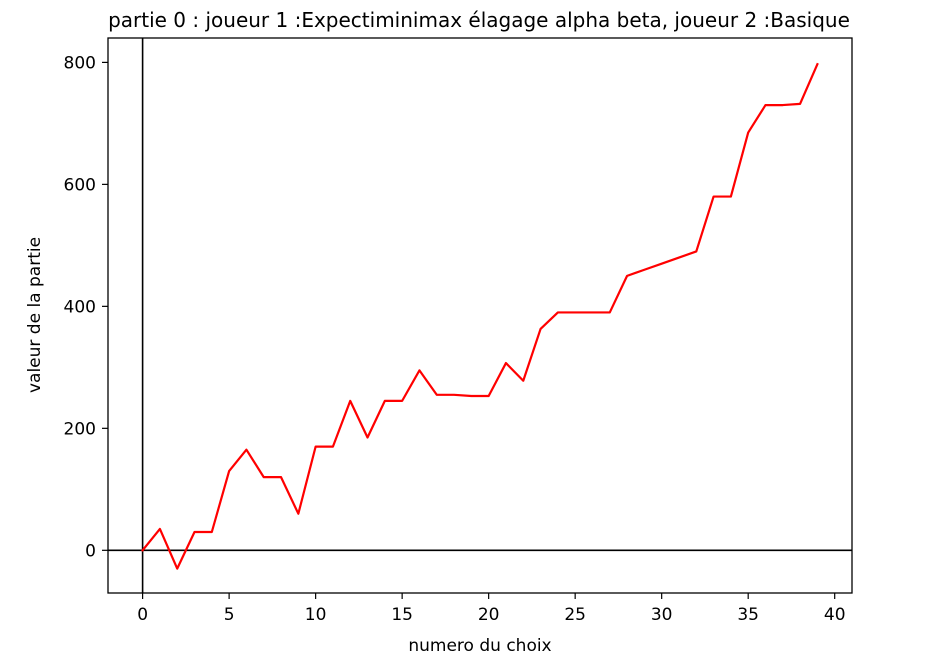 Image resolution: width=946 pixels, height=660 pixels. What do you see at coordinates (489, 615) in the screenshot?
I see `x-tick-label: 20` at bounding box center [489, 615].